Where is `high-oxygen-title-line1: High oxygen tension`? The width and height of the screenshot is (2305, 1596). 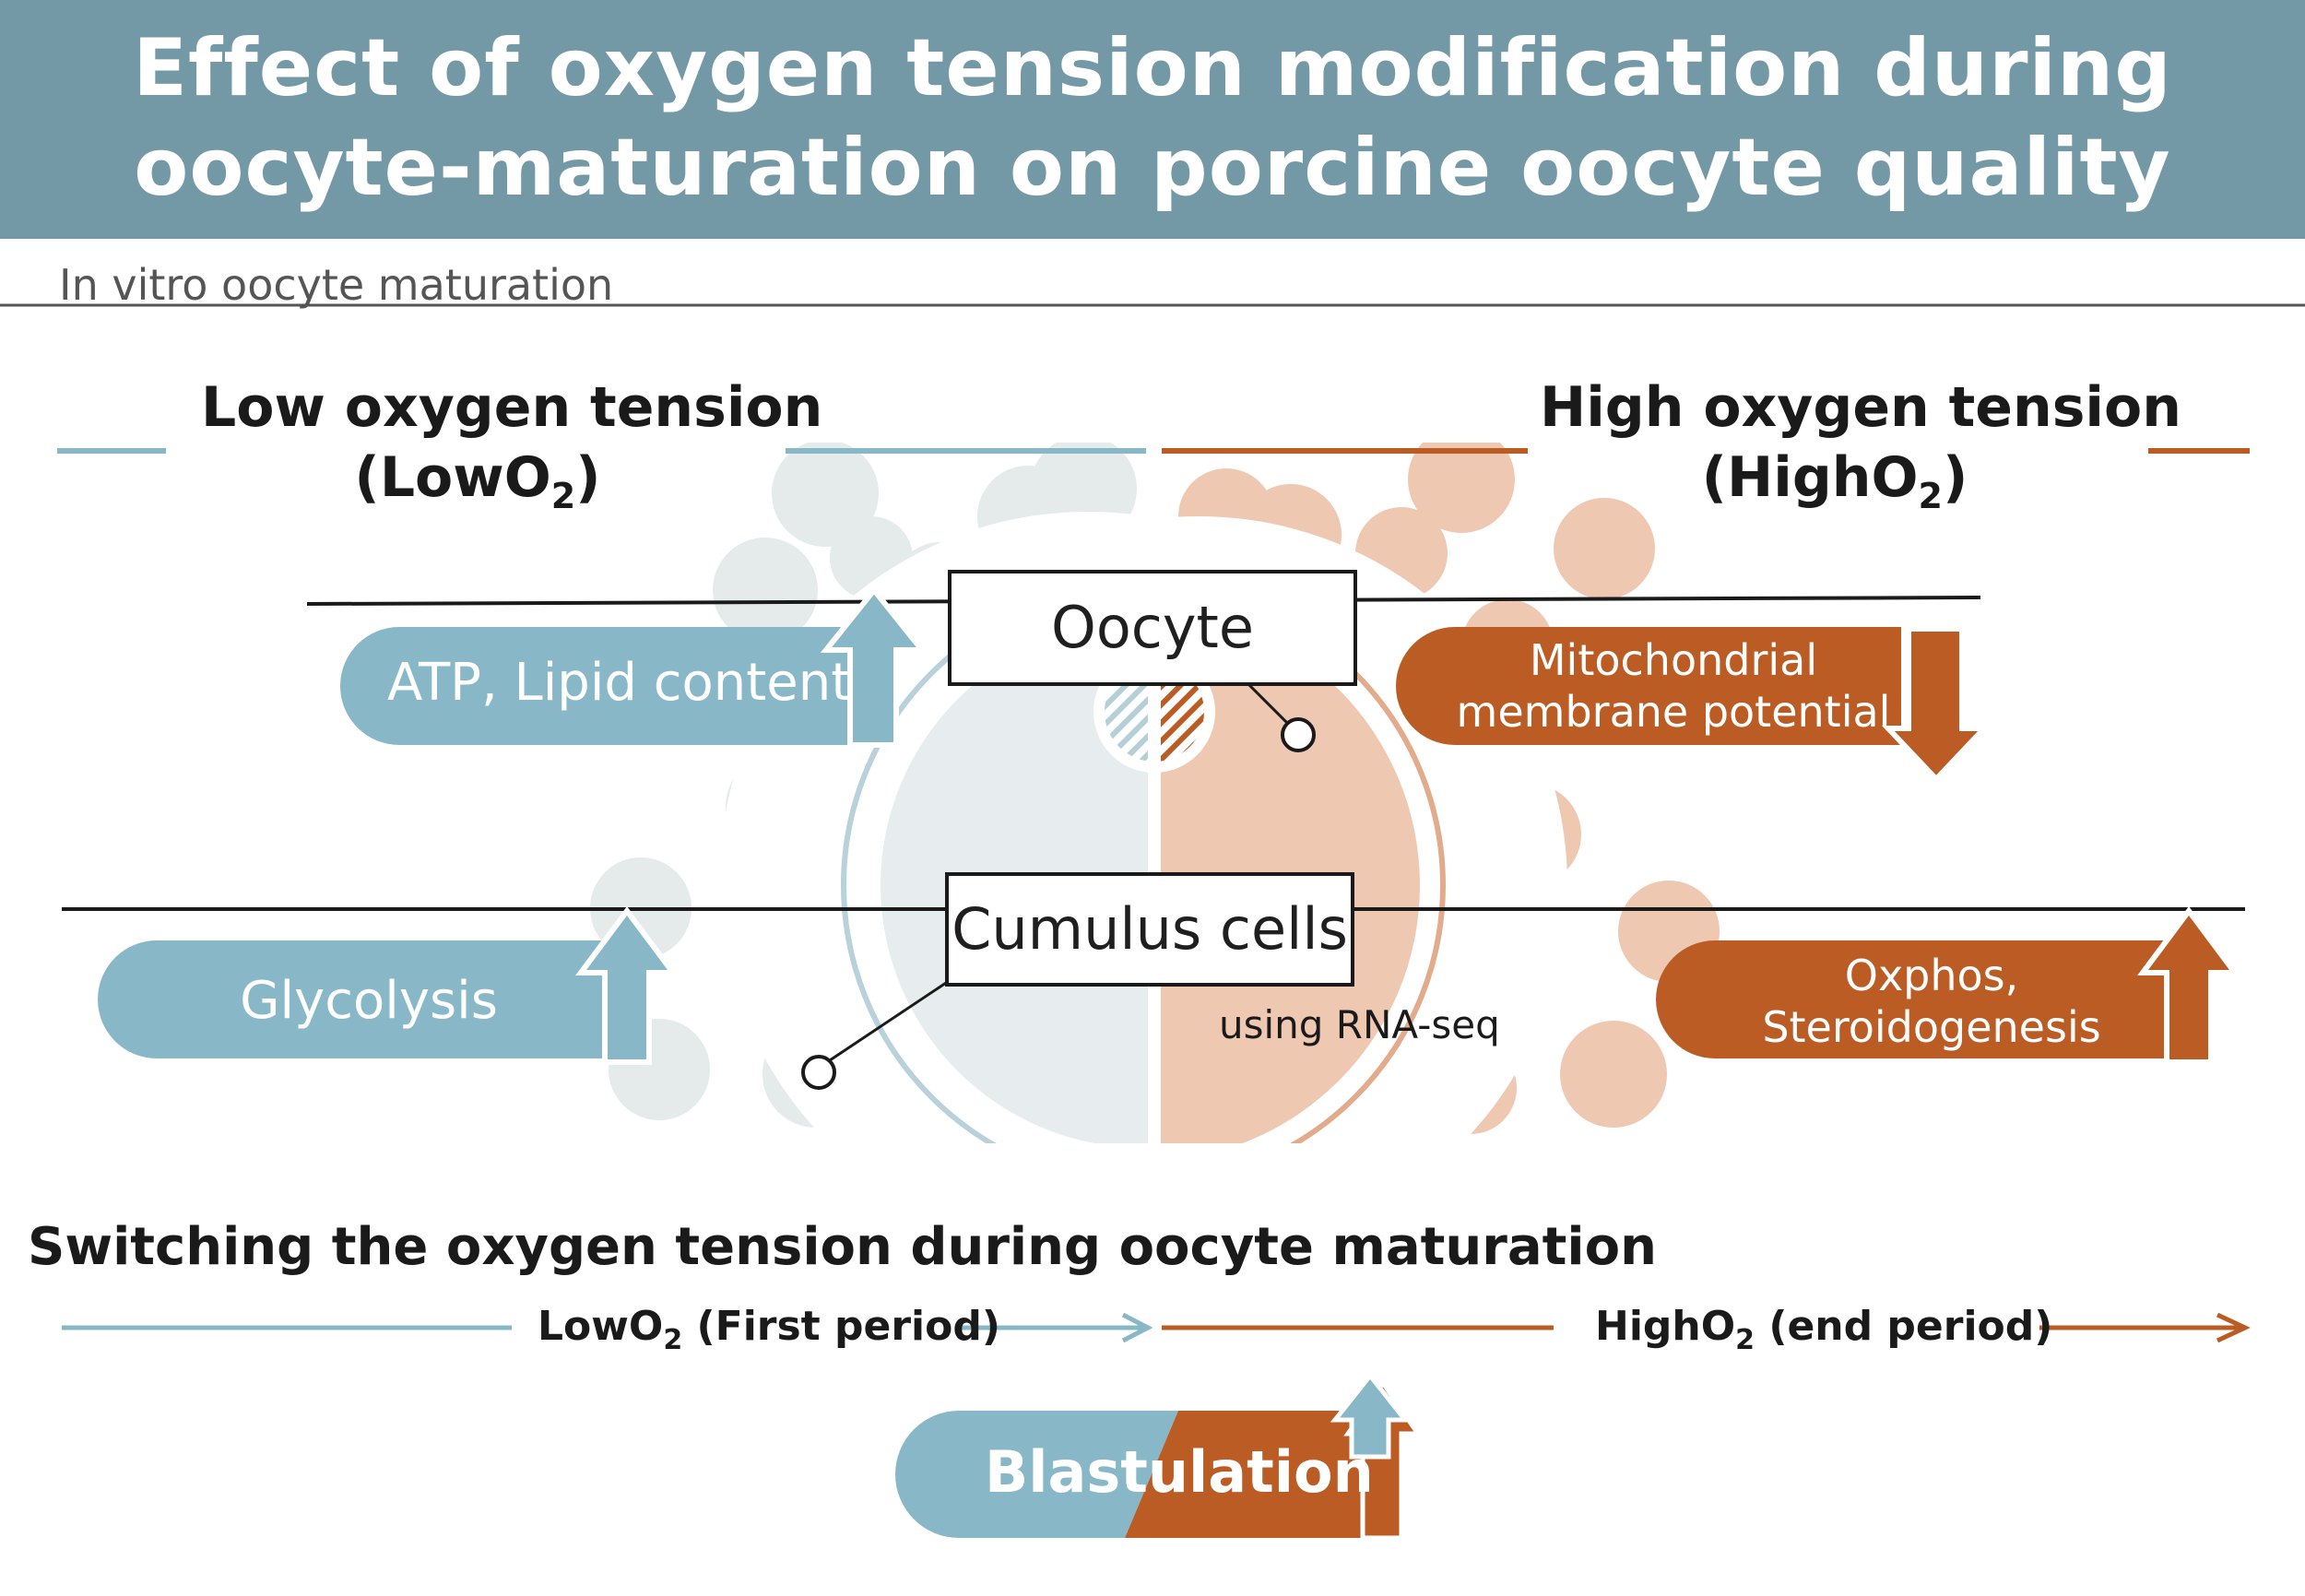 high-oxygen-title-line1: High oxygen tension is located at coordinates (1861, 407).